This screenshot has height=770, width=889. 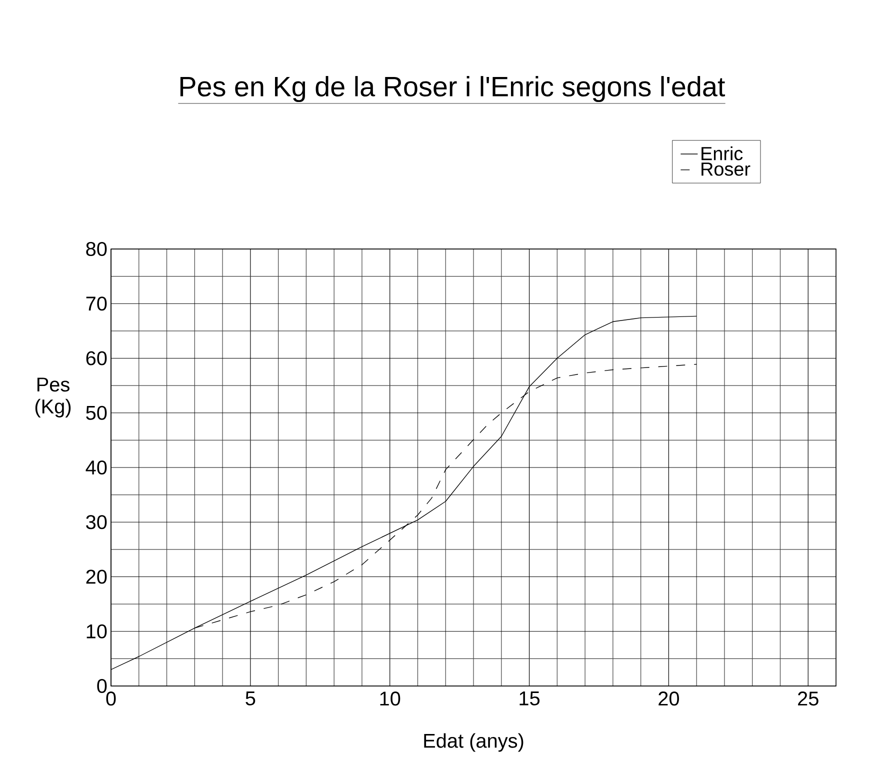 What do you see at coordinates (808, 699) in the screenshot?
I see `x-tick-label: 25` at bounding box center [808, 699].